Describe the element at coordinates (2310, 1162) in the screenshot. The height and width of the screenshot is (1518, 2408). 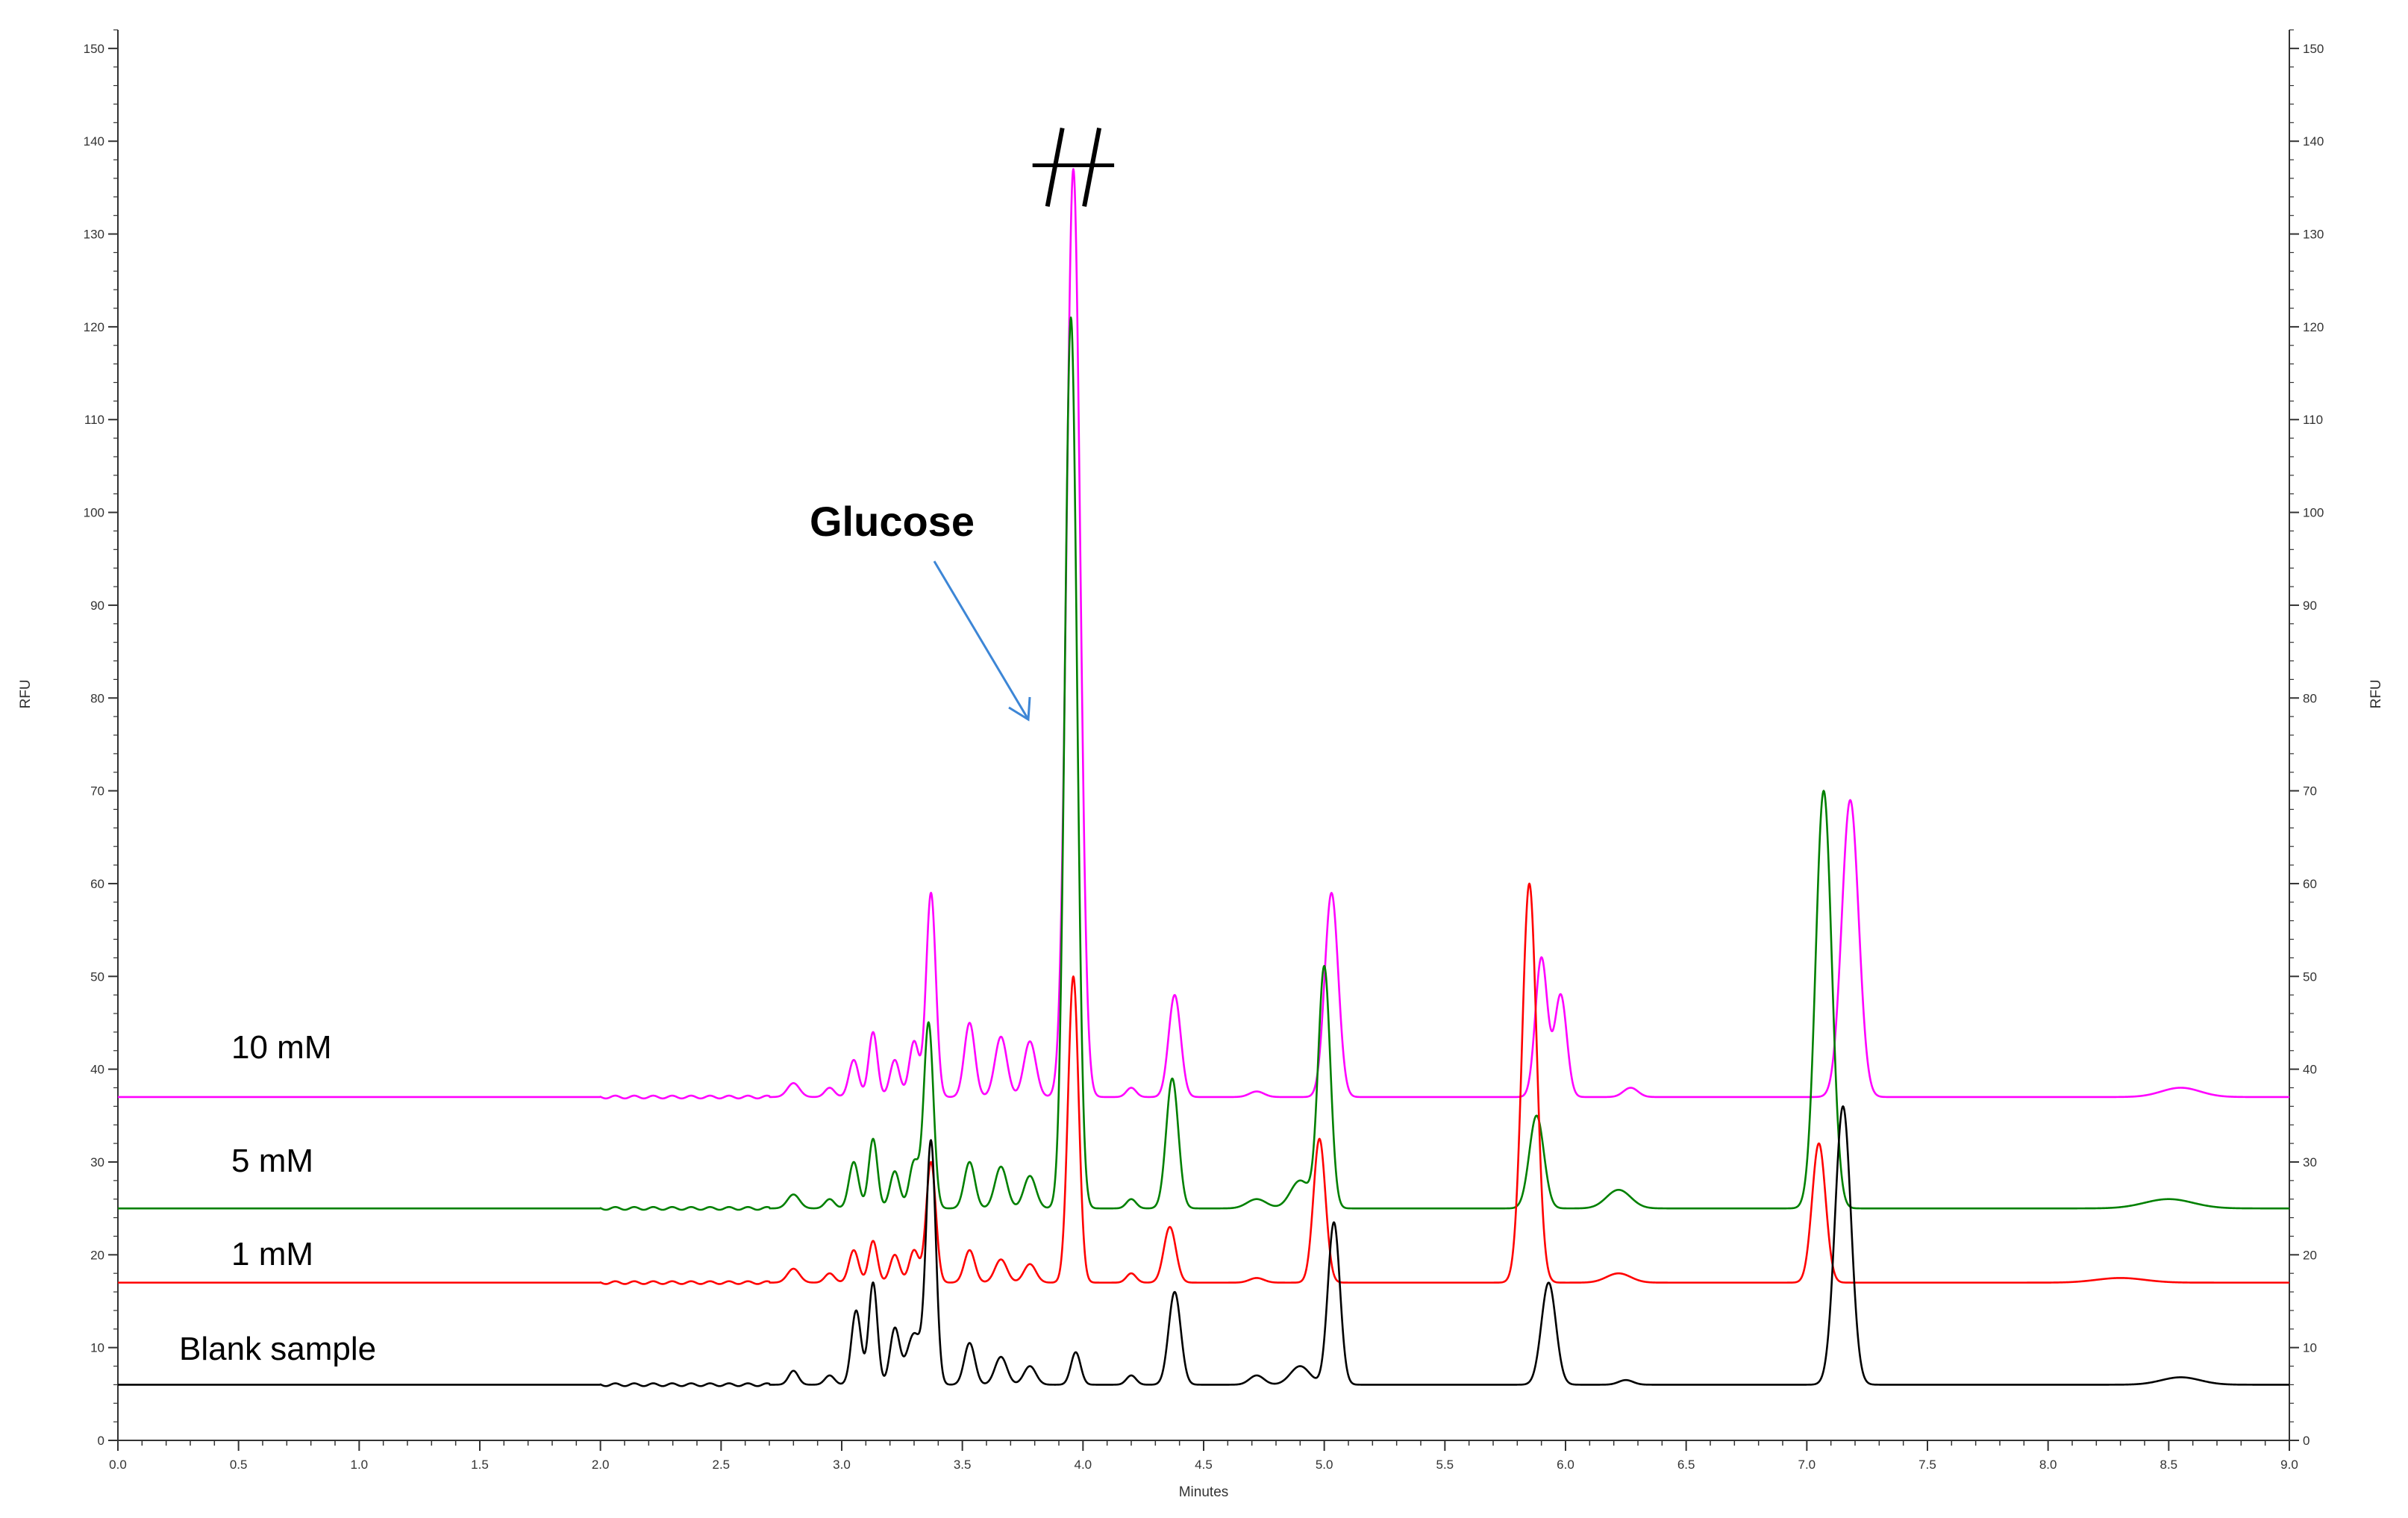
I see `y-tick-label-right: 30` at that location.